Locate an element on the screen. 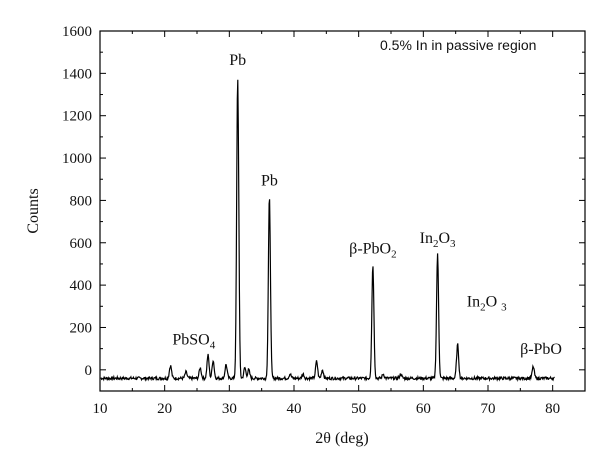 The width and height of the screenshot is (600, 468). y-tick-label: 200 is located at coordinates (81, 328).